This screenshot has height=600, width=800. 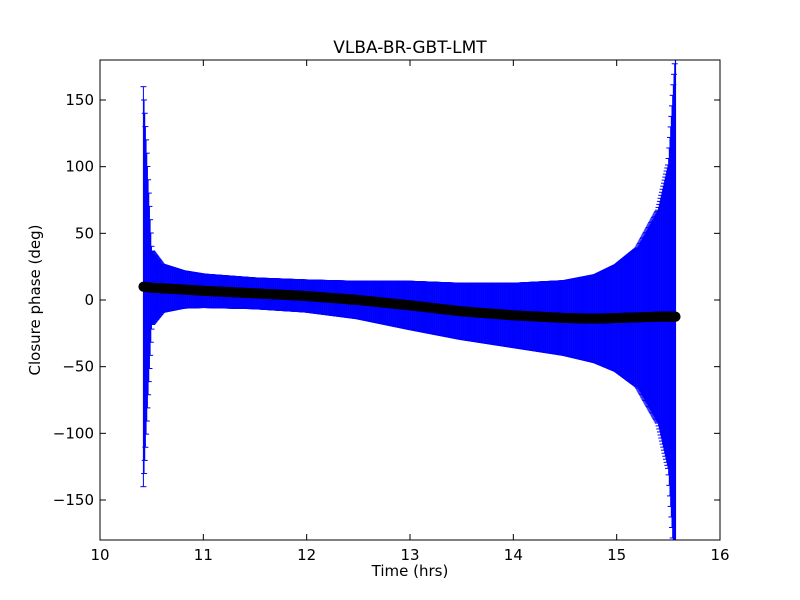 What do you see at coordinates (513, 555) in the screenshot?
I see `x-tick-label: 14` at bounding box center [513, 555].